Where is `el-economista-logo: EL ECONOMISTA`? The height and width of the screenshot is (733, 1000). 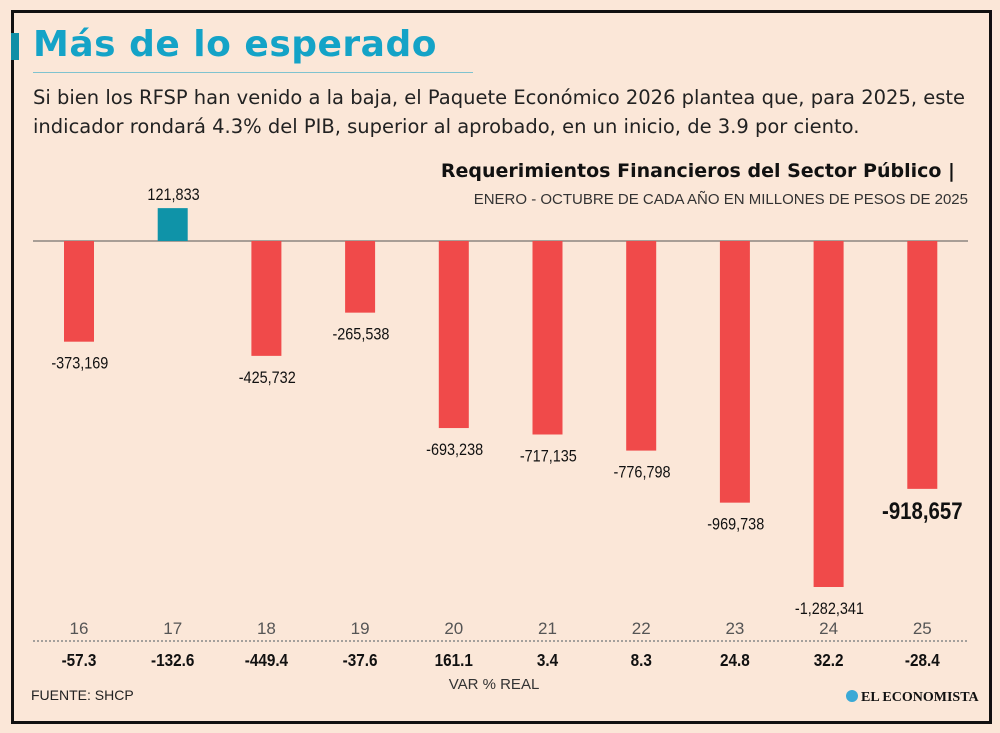
el-economista-logo: EL ECONOMISTA is located at coordinates (912, 697).